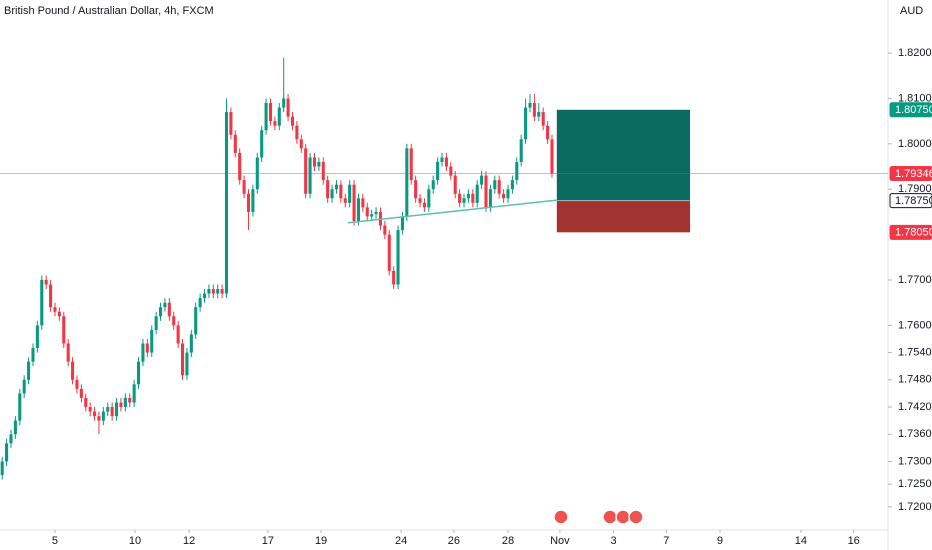  Describe the element at coordinates (613, 541) in the screenshot. I see `x-tick-label: 3` at that location.